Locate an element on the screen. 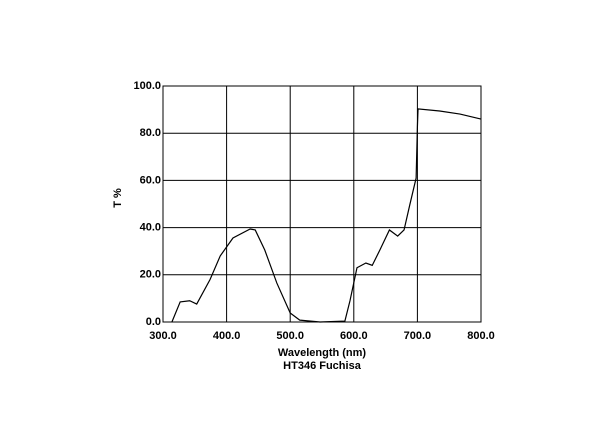  x-tick-label: 400.0 is located at coordinates (227, 336).